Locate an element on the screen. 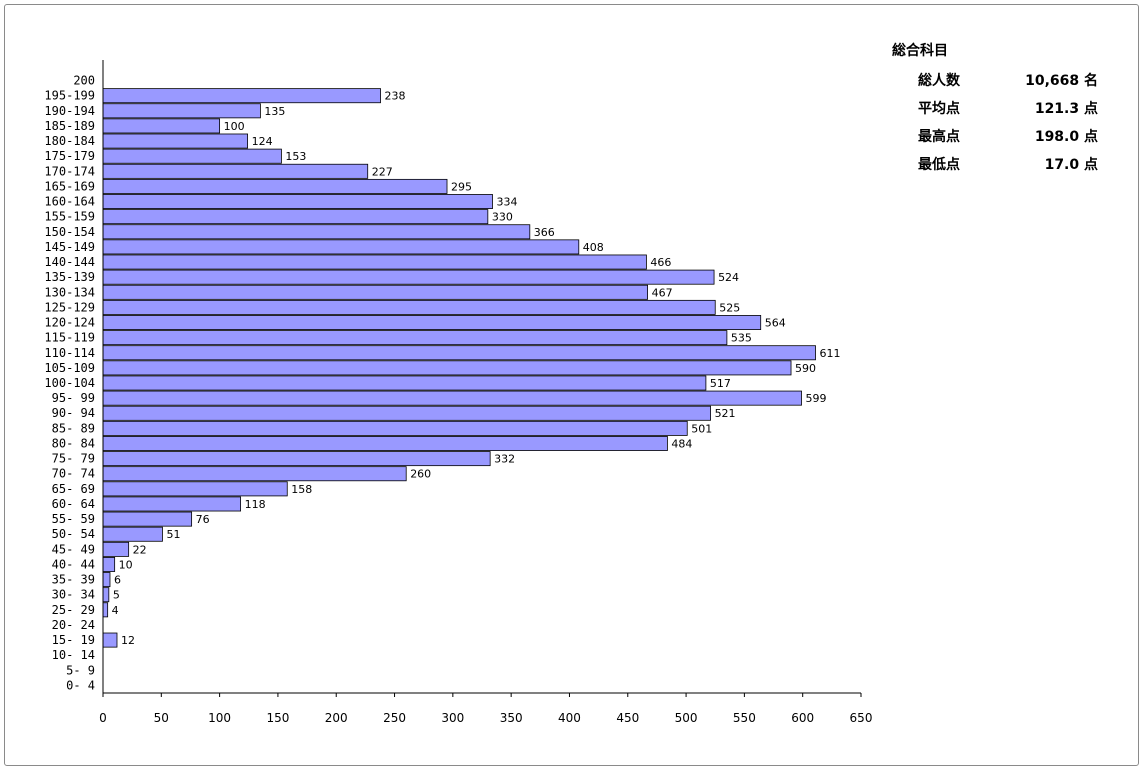  y-tick-label-100-104: 100-104 is located at coordinates (69, 383).